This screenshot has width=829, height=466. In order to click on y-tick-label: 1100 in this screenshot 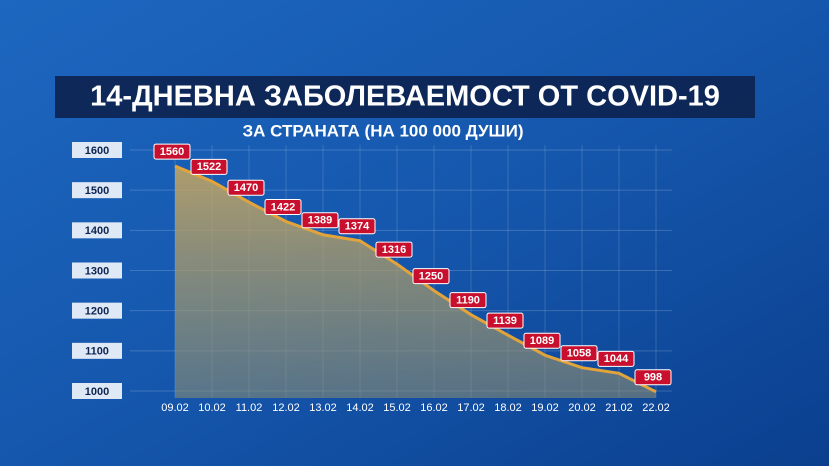, I will do `click(97, 352)`.